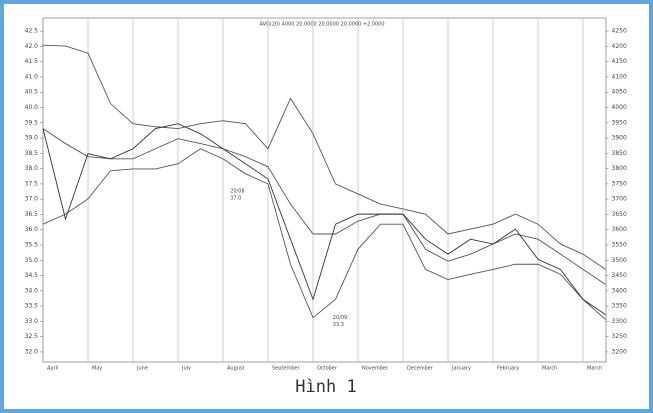  What do you see at coordinates (619, 138) in the screenshot?
I see `y2-tick-label: 3900` at bounding box center [619, 138].